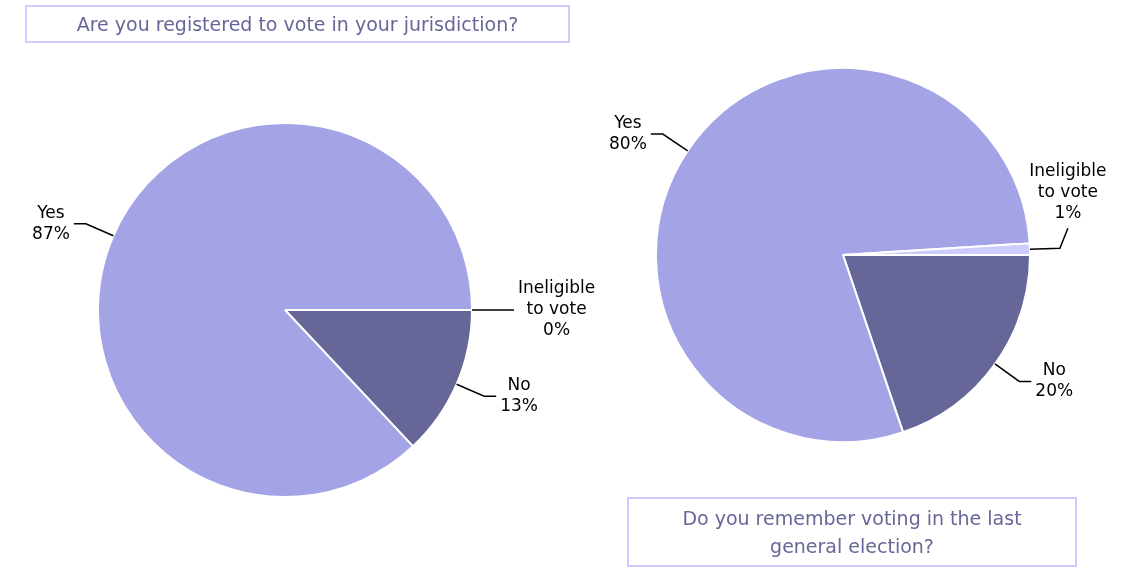  Describe the element at coordinates (852, 532) in the screenshot. I see `text: Do you remember voting in the last general election?` at that location.